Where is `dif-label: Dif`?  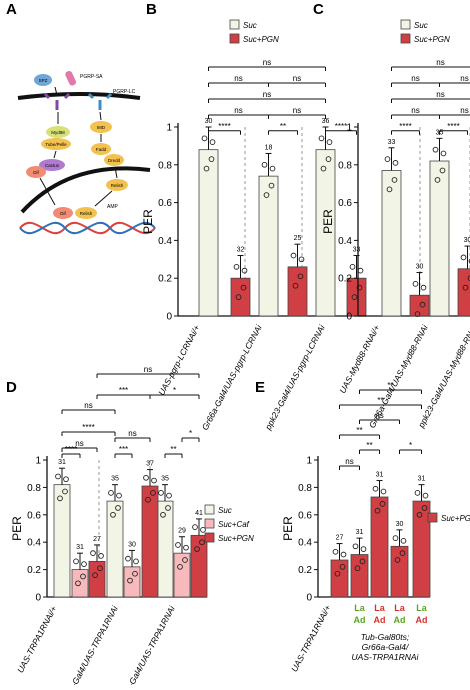 dif-label: Dif is located at coordinates (36, 172).